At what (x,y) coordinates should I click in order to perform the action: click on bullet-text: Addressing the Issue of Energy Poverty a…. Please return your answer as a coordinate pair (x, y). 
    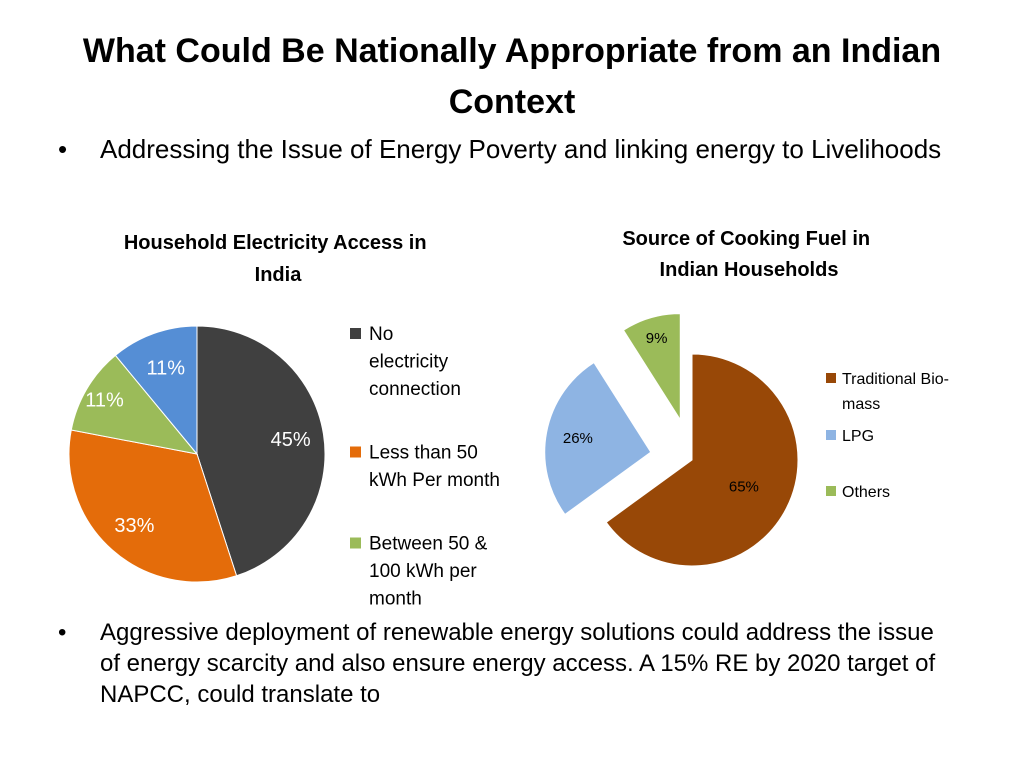
    Looking at the image, I should click on (521, 149).